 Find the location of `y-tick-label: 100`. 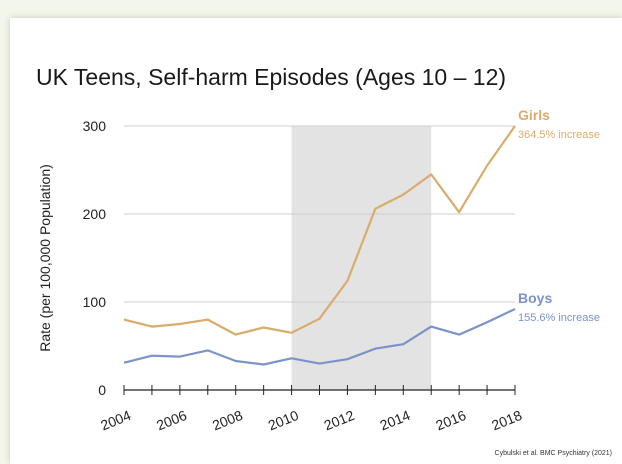

y-tick-label: 100 is located at coordinates (95, 302).